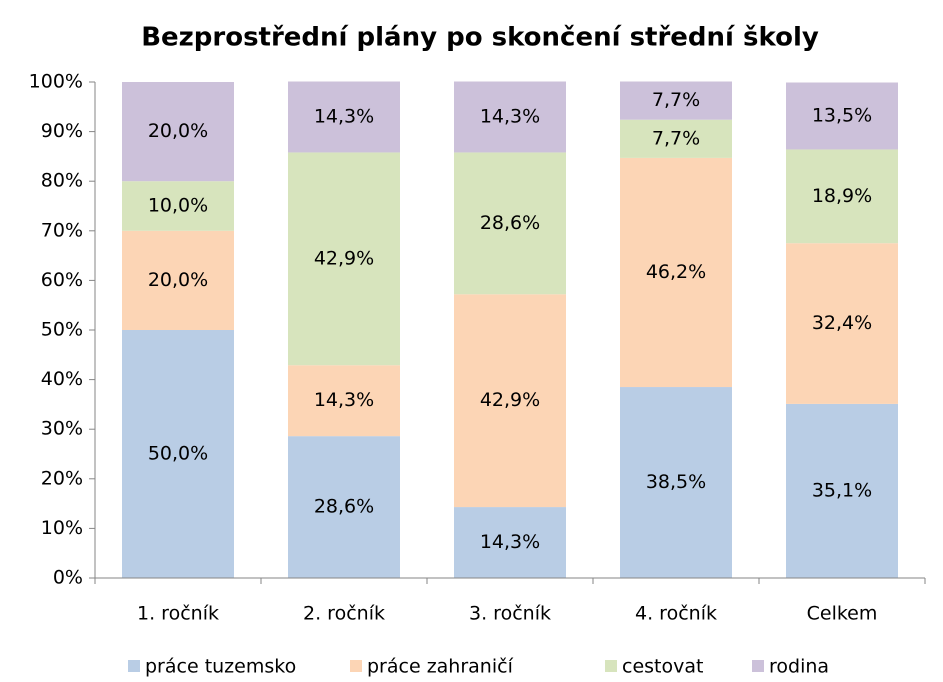 This screenshot has width=943, height=682. Describe the element at coordinates (62, 330) in the screenshot. I see `y-tick-label: 50%` at that location.